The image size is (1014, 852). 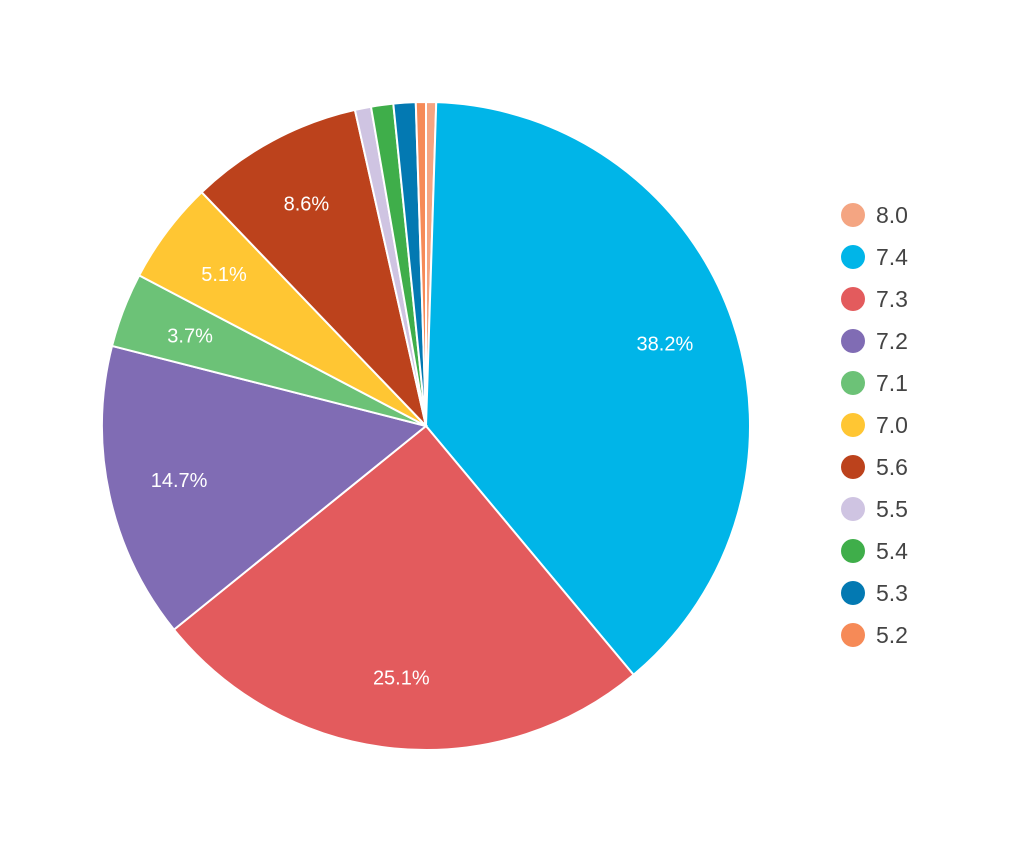 I want to click on legend-label-7-4: 7.4, so click(x=892, y=257).